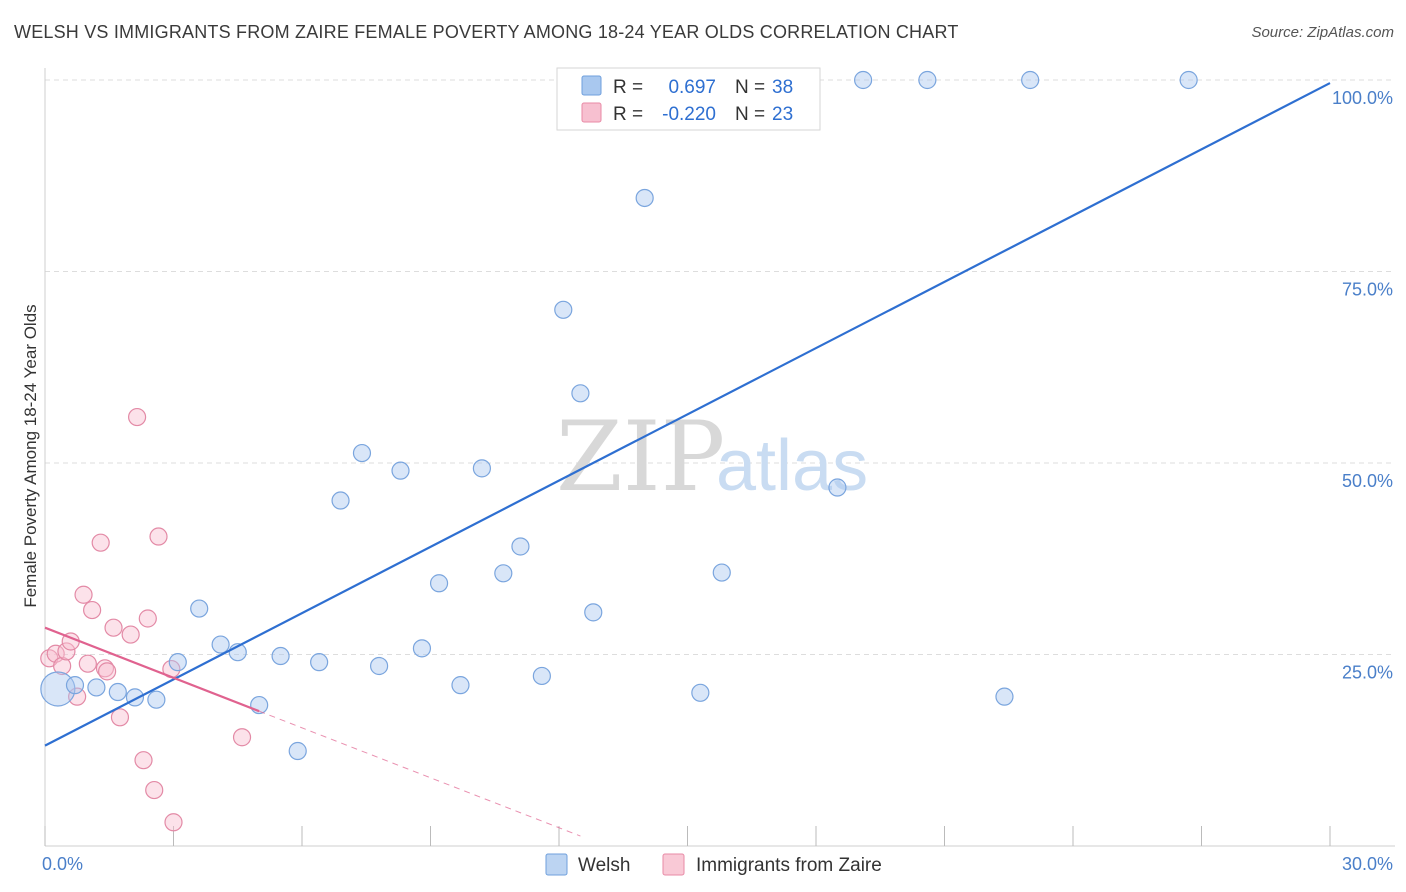  I want to click on legend-r-label-welsh: R =, so click(628, 87).